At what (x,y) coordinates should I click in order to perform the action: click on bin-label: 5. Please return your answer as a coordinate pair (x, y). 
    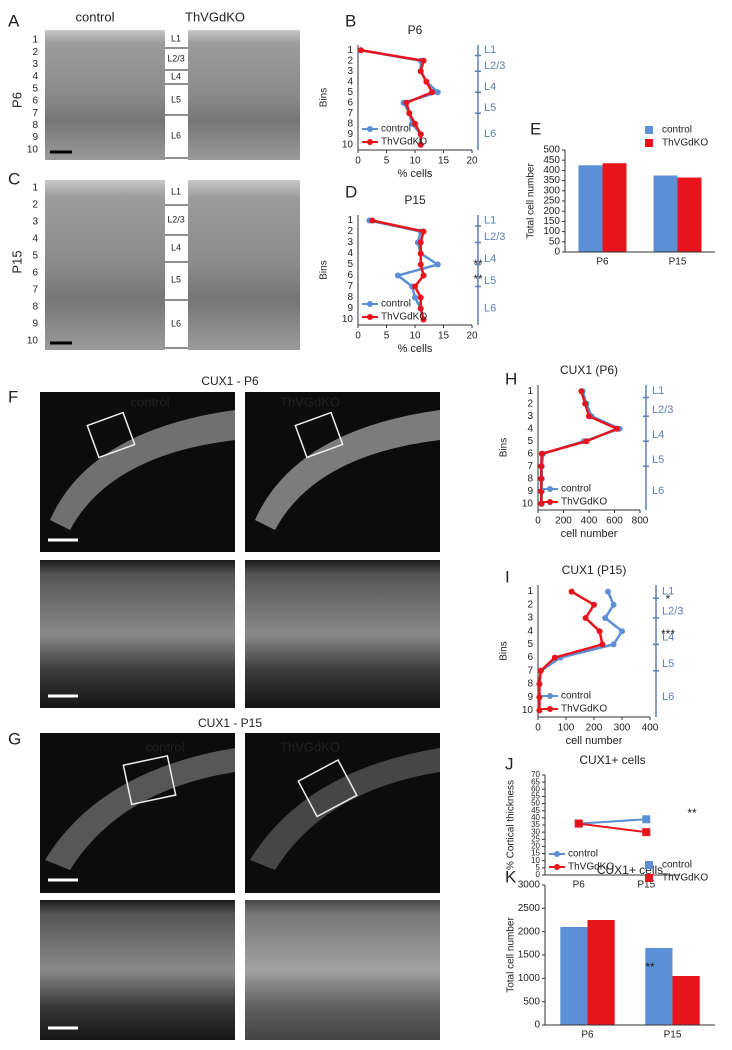
    Looking at the image, I should click on (35, 88).